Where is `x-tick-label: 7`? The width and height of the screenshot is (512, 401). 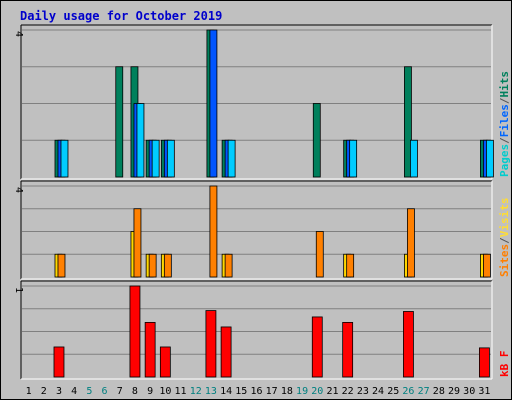 x-tick-label: 7 is located at coordinates (120, 391).